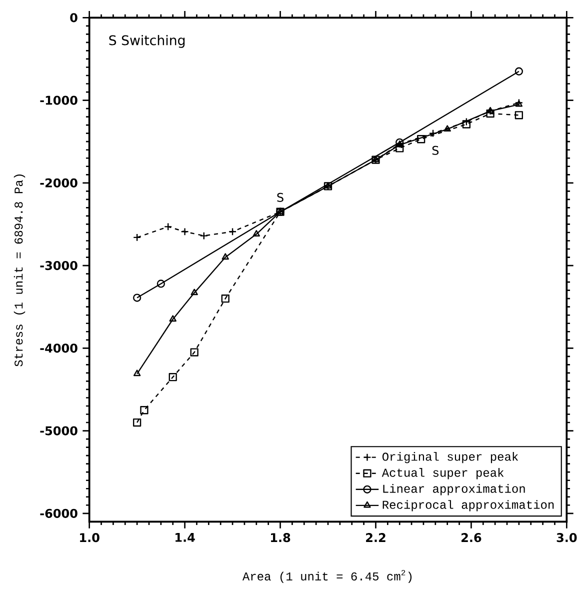 This screenshot has width=581, height=591. I want to click on x-tick-label: 3.0, so click(566, 537).